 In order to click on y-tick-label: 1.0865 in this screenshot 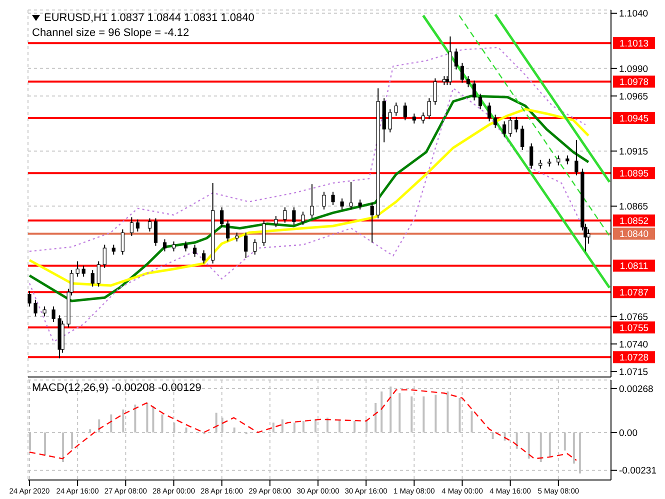, I will do `click(633, 207)`.